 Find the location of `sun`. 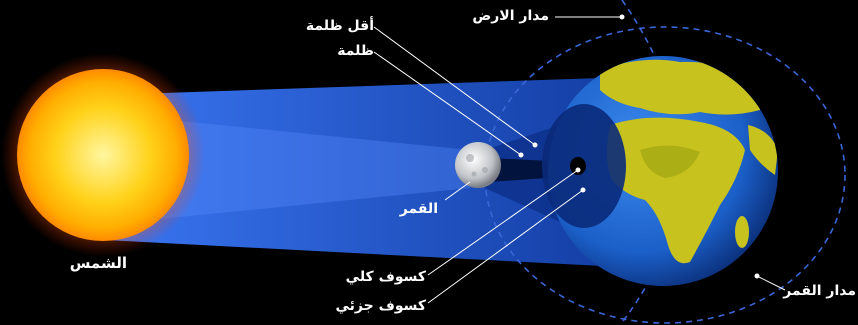

sun is located at coordinates (103, 155).